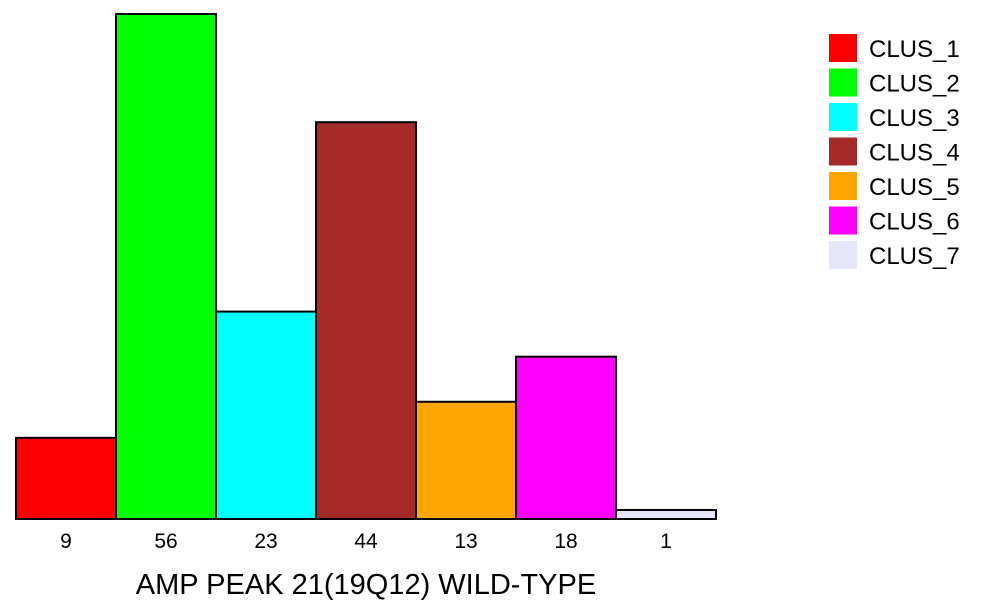  I want to click on legend-label: CLUS_6, so click(914, 222).